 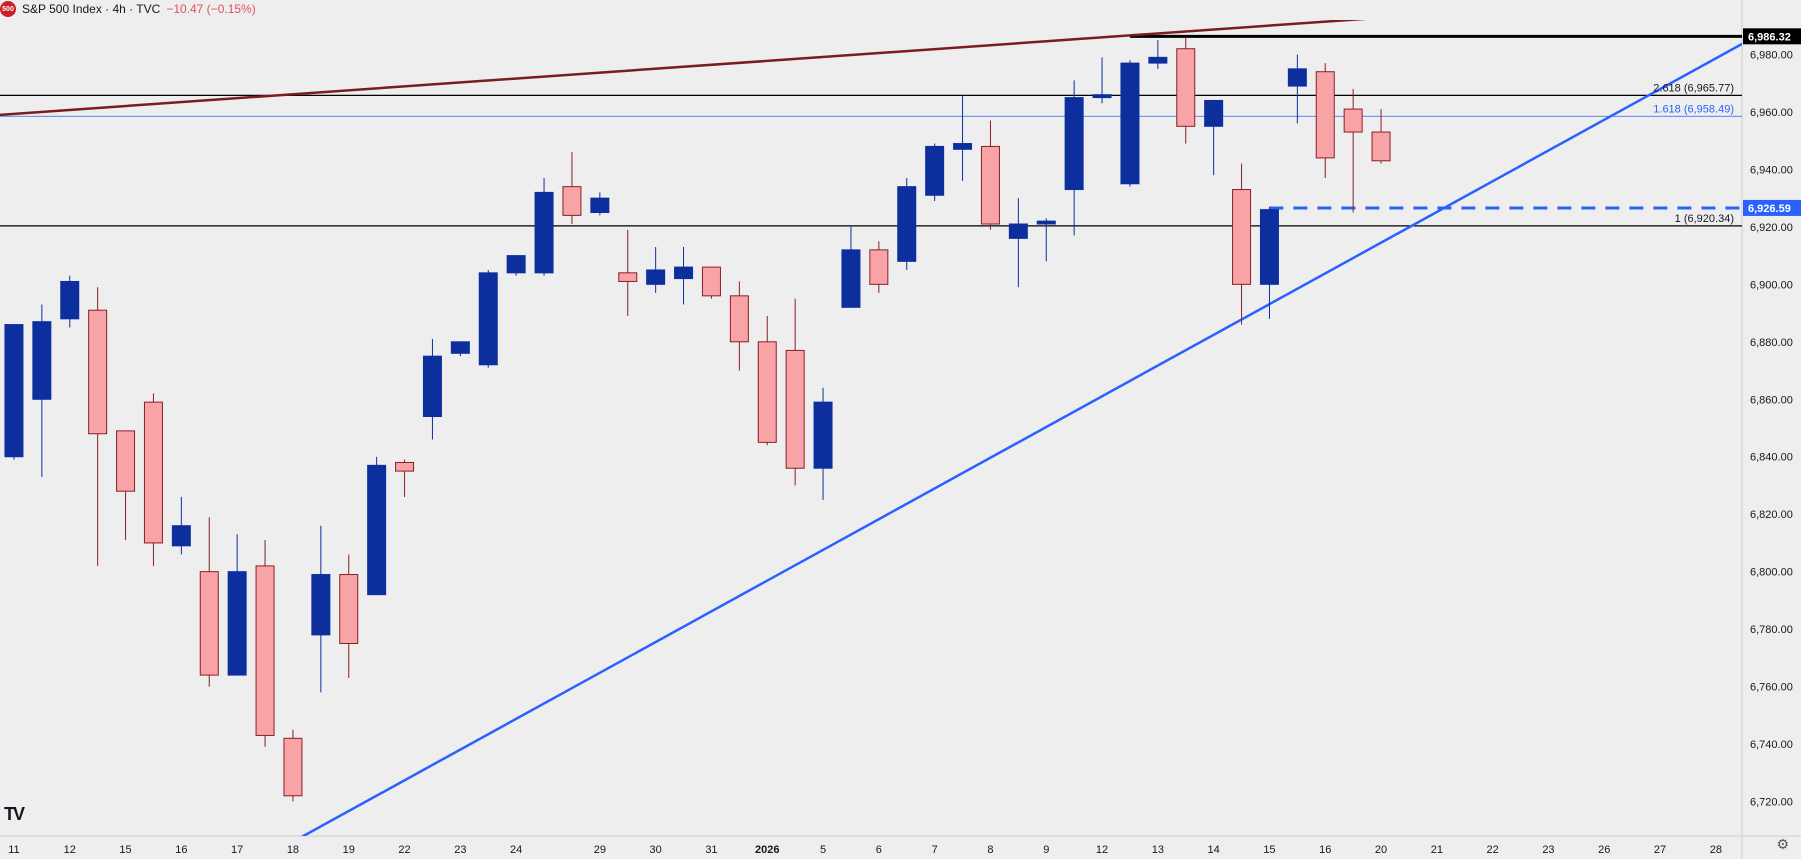 I want to click on x-tick-label: 27, so click(x=1660, y=850).